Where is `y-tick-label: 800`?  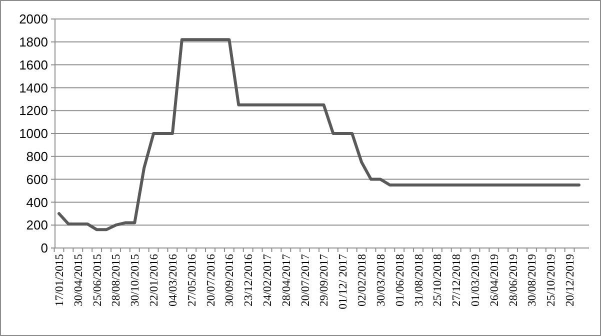 y-tick-label: 800 is located at coordinates (37, 156).